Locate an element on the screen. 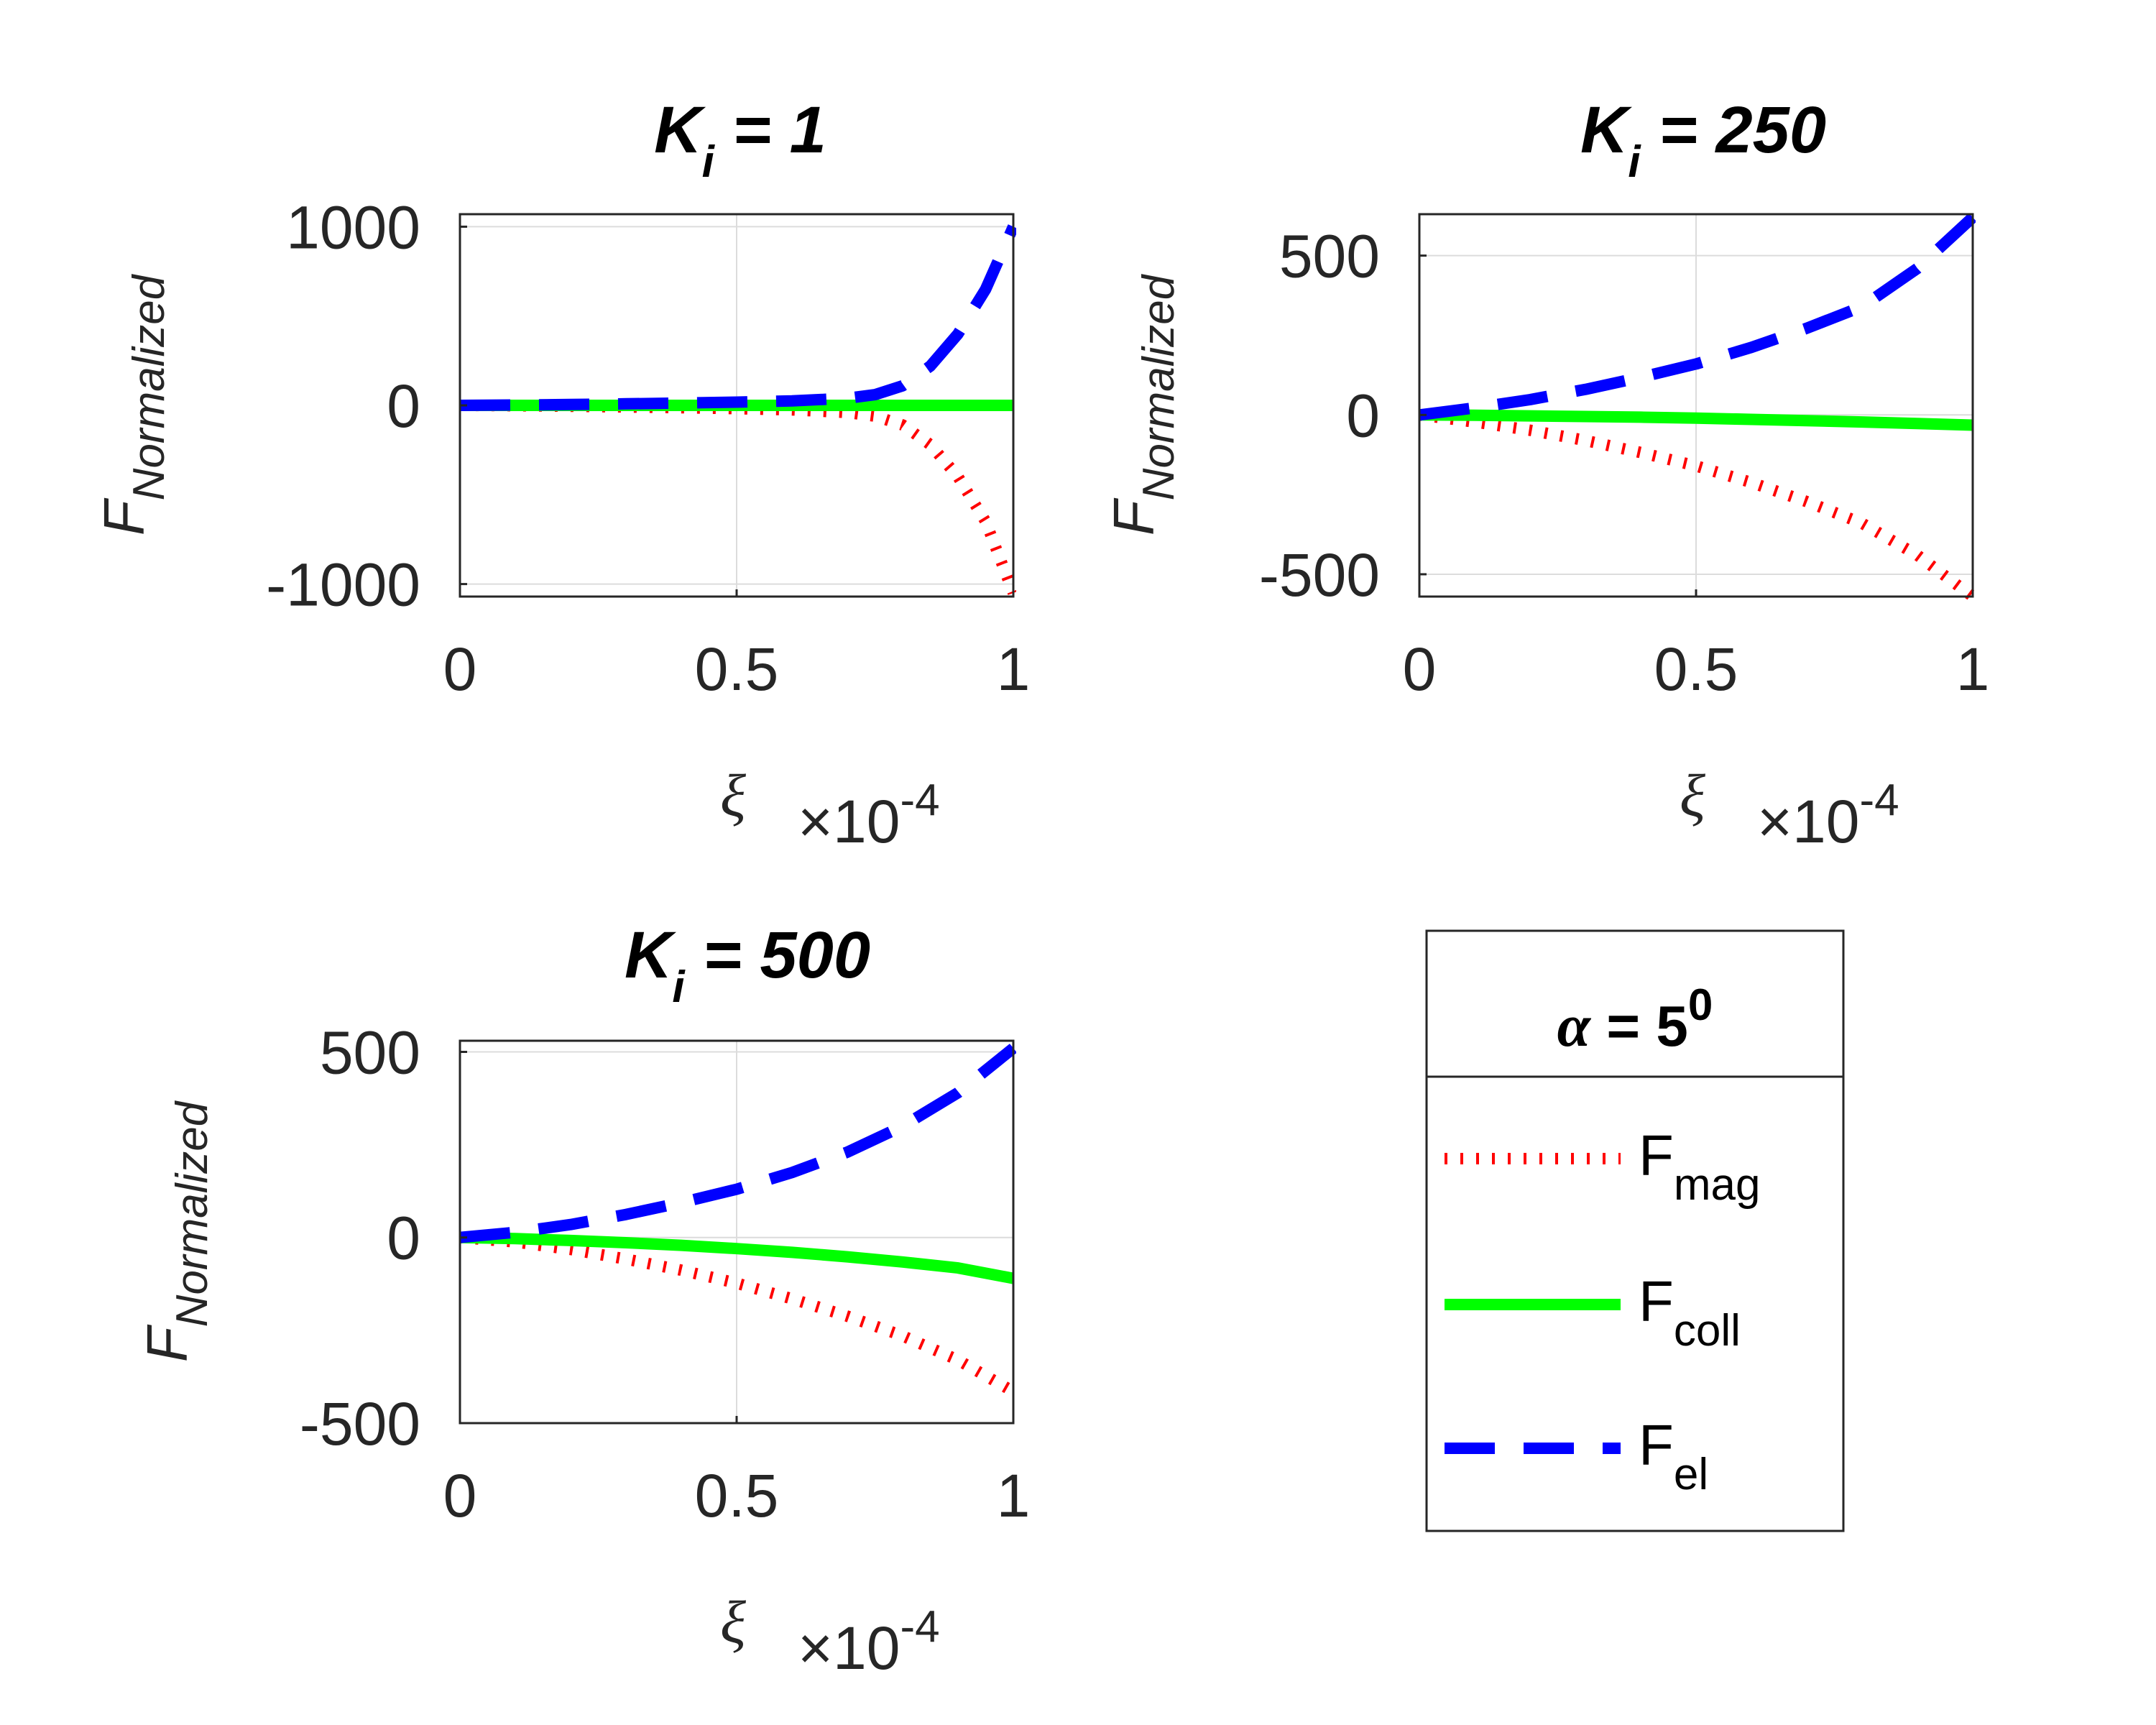  legend-label-f-mag: Fmag is located at coordinates (1699, 1166).